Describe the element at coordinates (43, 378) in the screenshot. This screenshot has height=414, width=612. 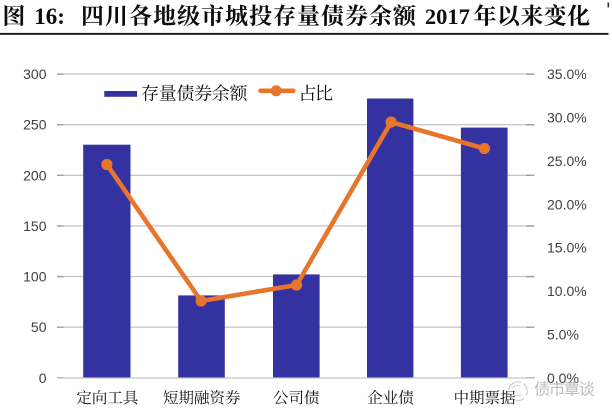
I see `svg-text: 0` at that location.